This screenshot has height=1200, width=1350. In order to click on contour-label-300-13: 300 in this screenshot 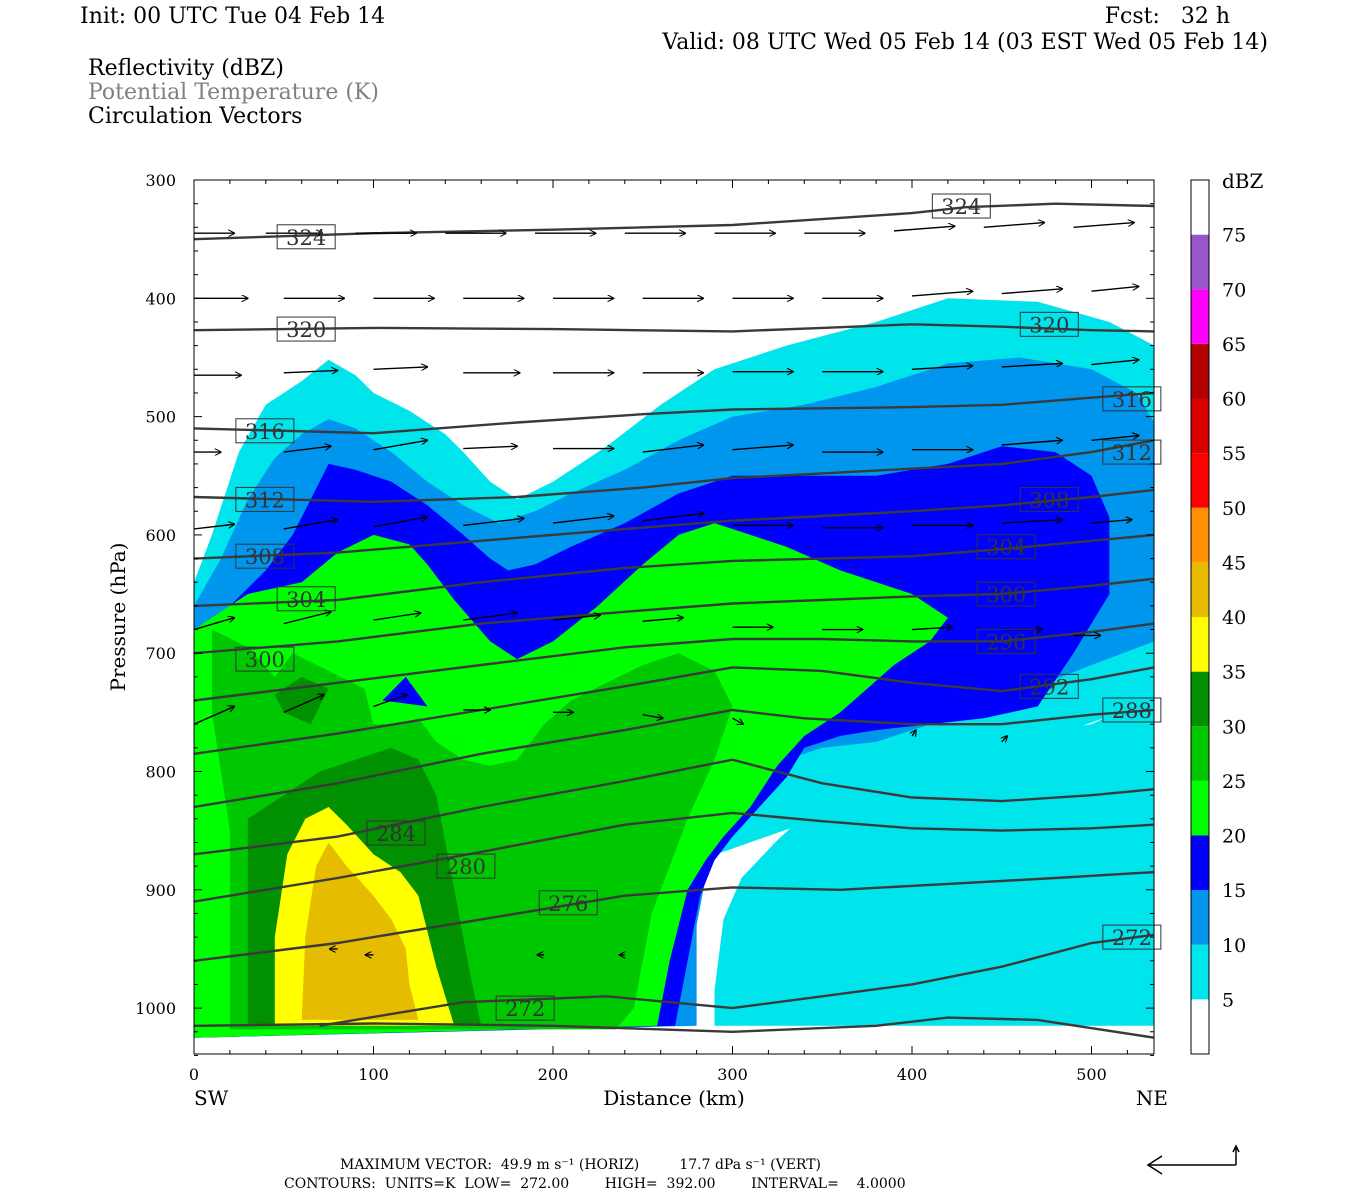, I will do `click(1006, 595)`.